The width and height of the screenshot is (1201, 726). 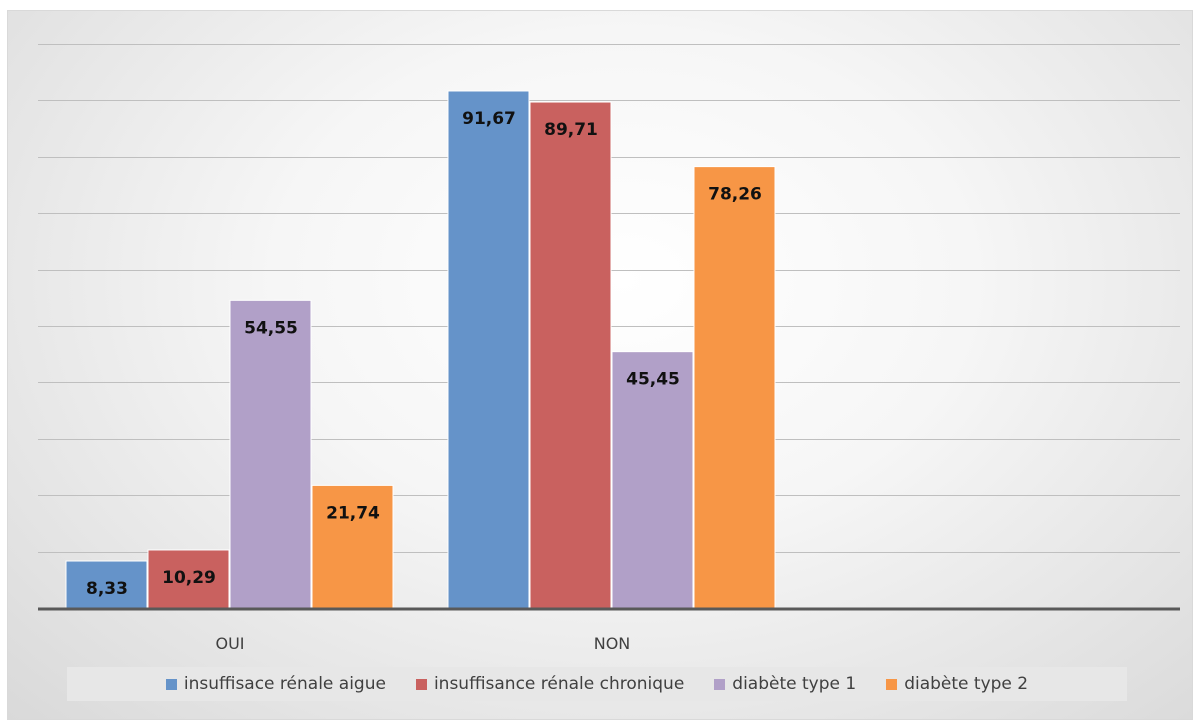 I want to click on legend-item: diabète type 1, so click(x=785, y=684).